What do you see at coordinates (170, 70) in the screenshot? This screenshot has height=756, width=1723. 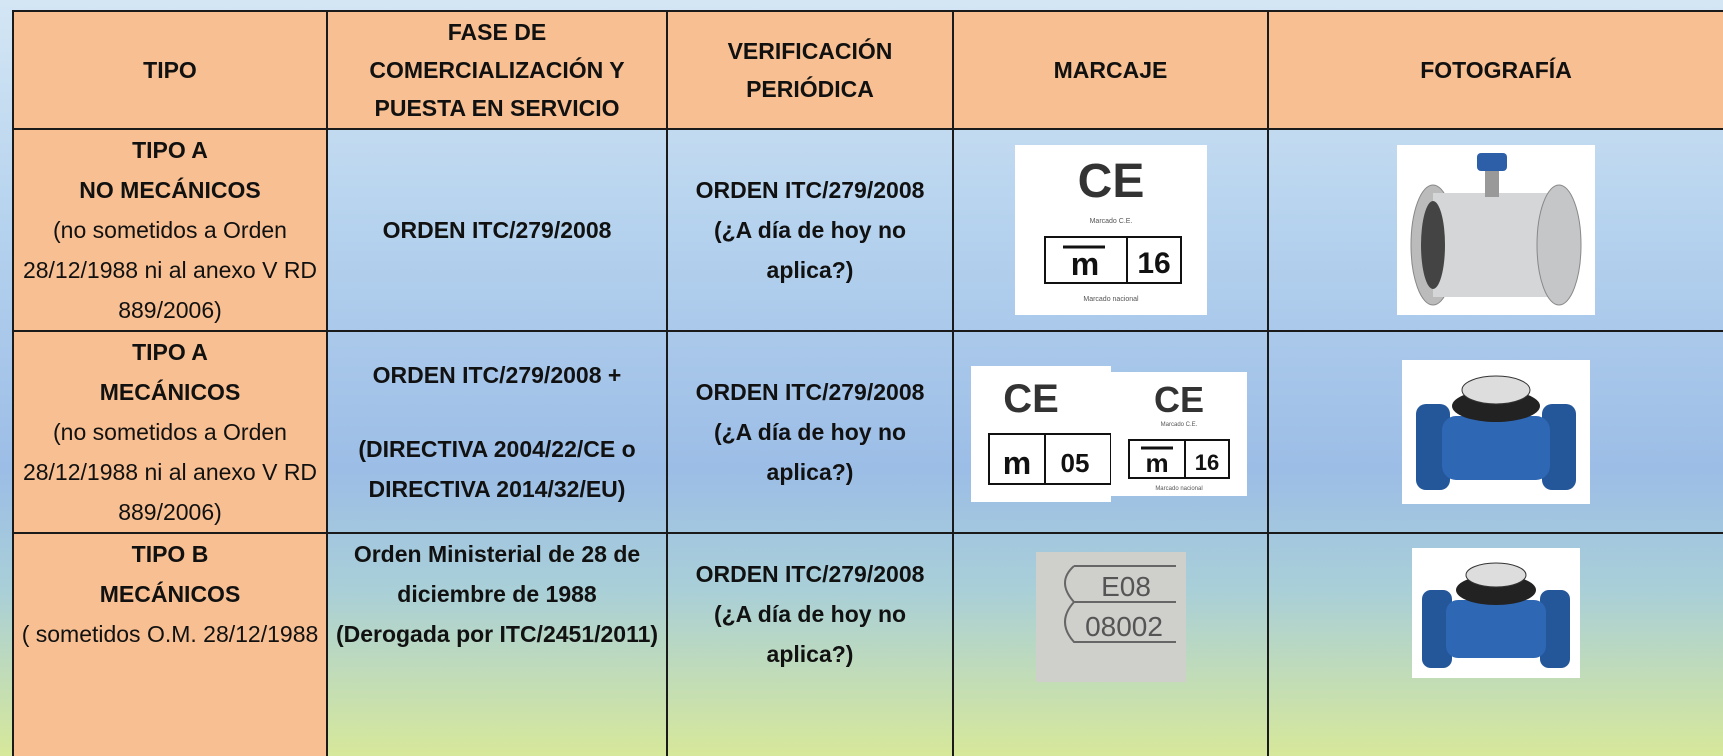 I see `header-cell: TIPO` at bounding box center [170, 70].